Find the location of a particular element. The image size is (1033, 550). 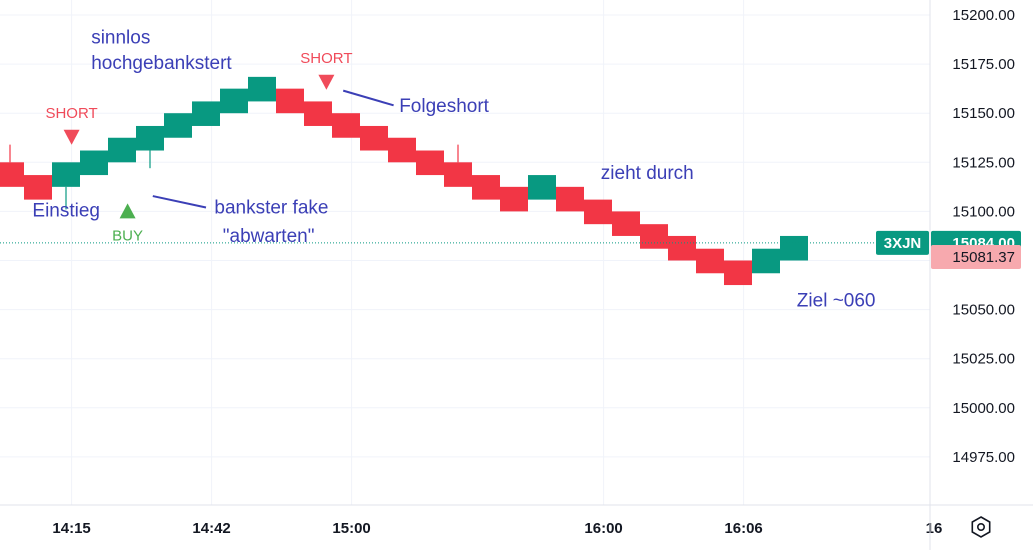

chart-settings-button is located at coordinates (981, 527).